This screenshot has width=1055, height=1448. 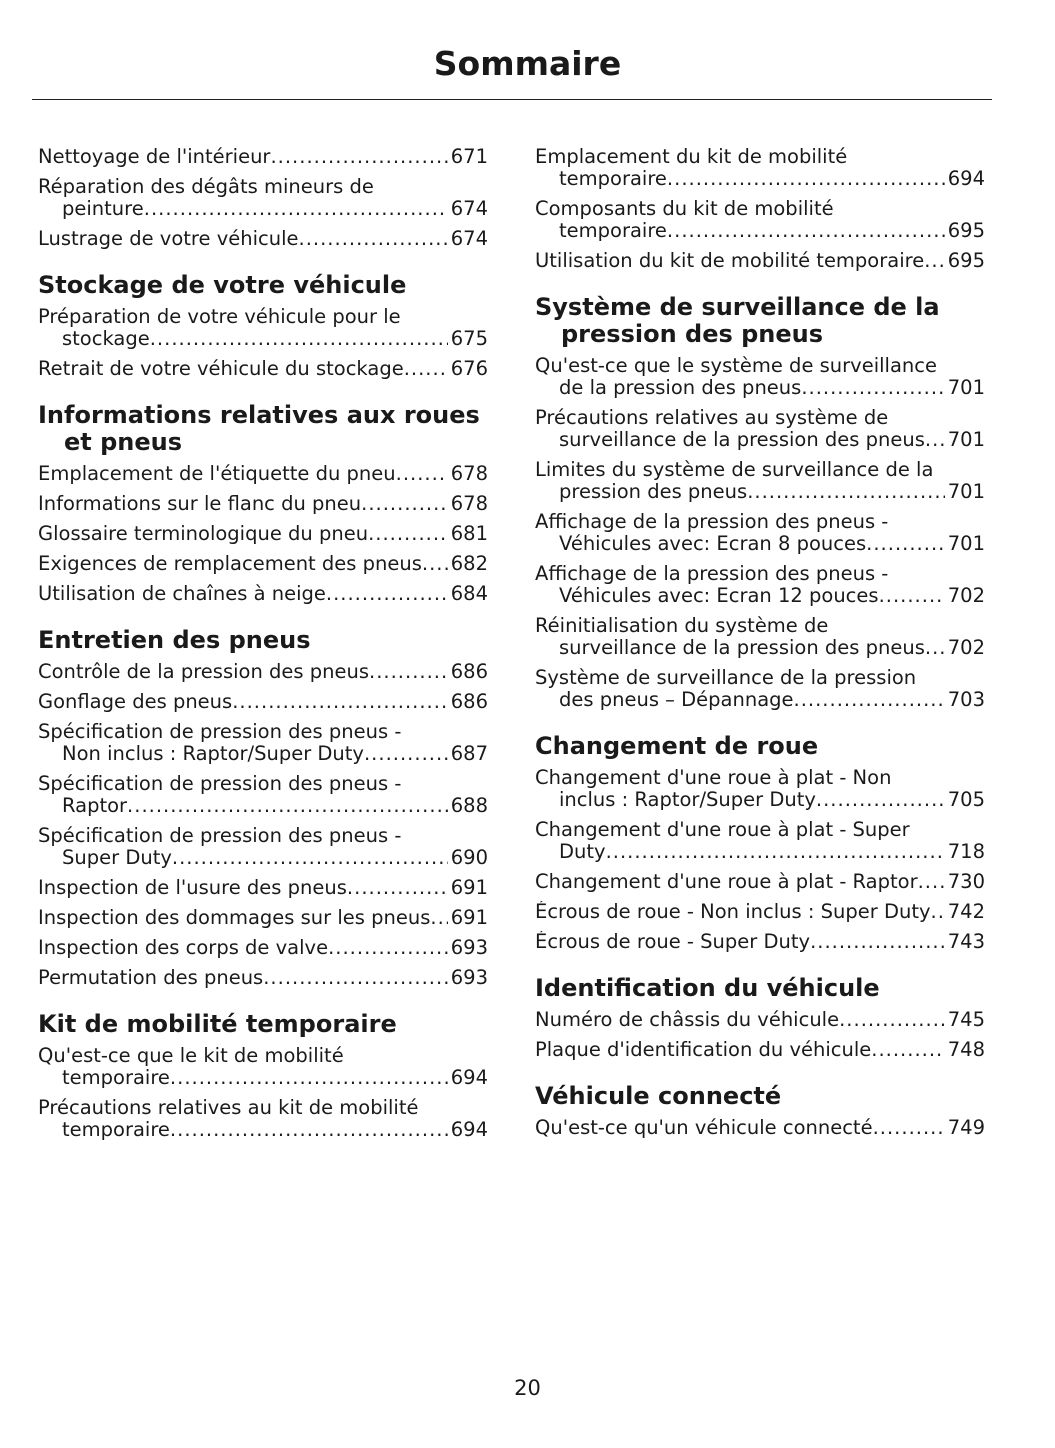 I want to click on entry-text: Gonflage des pneus, so click(x=135, y=702).